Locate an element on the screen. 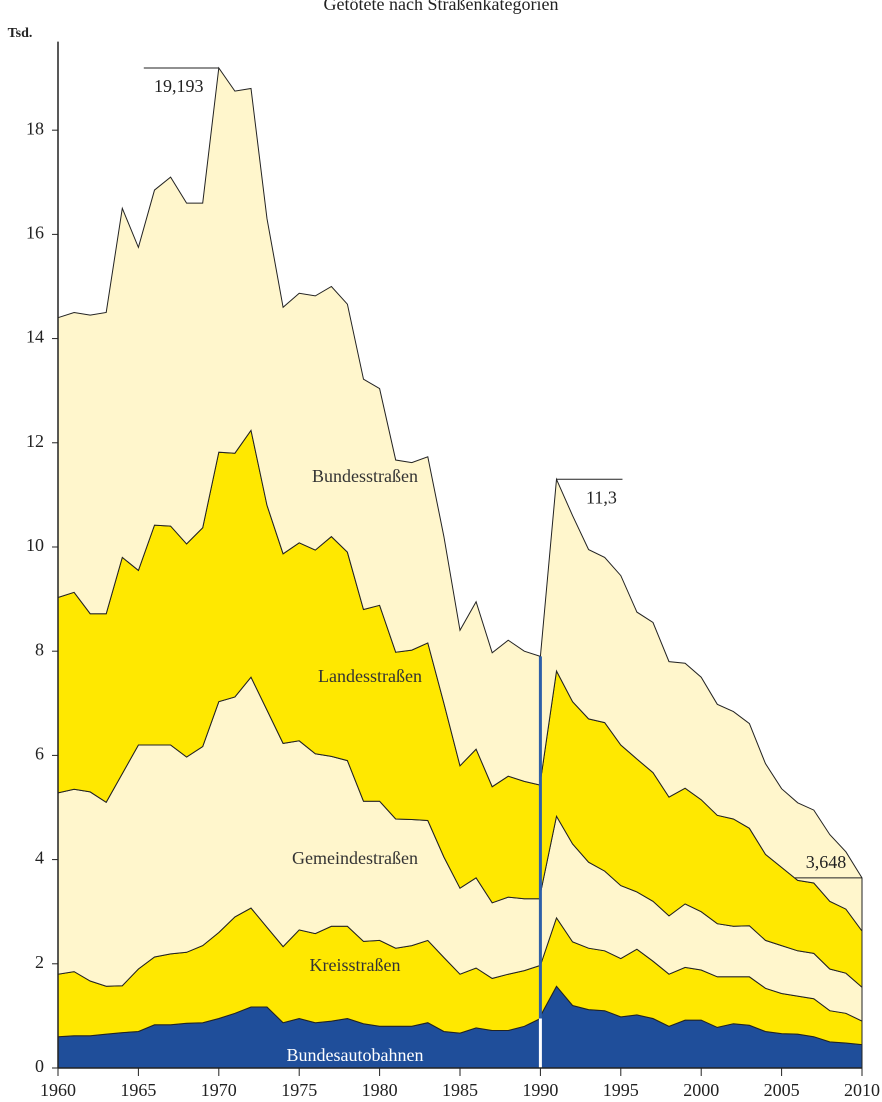 This screenshot has height=1102, width=882. annotation: 11,3 is located at coordinates (601, 497).